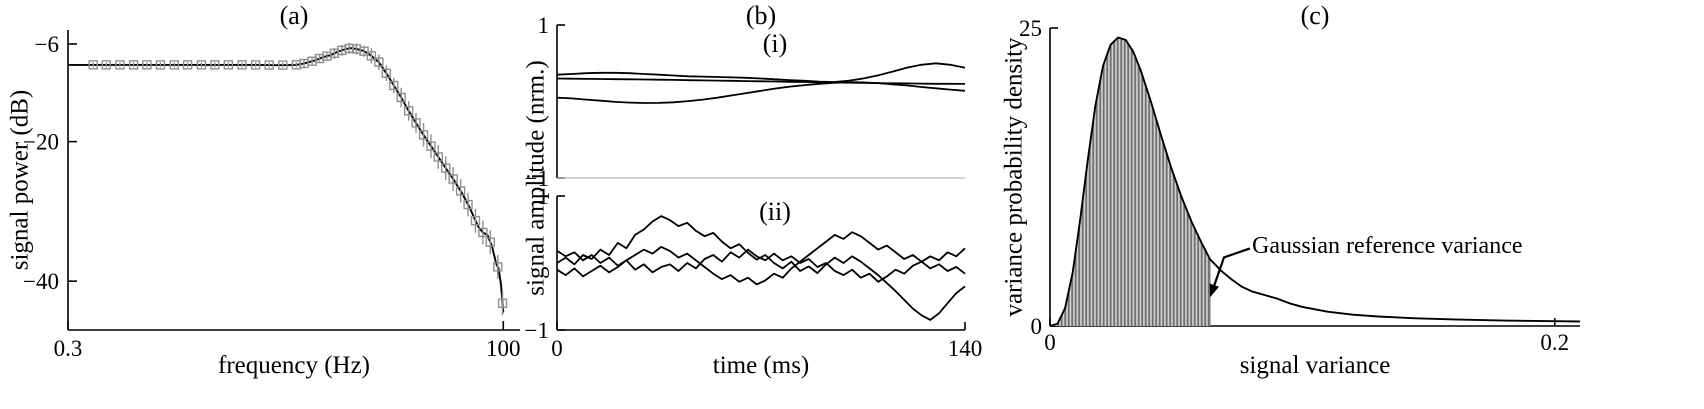 The height and width of the screenshot is (409, 1704). Describe the element at coordinates (761, 15) in the screenshot. I see `panel-b-title: (b)` at that location.